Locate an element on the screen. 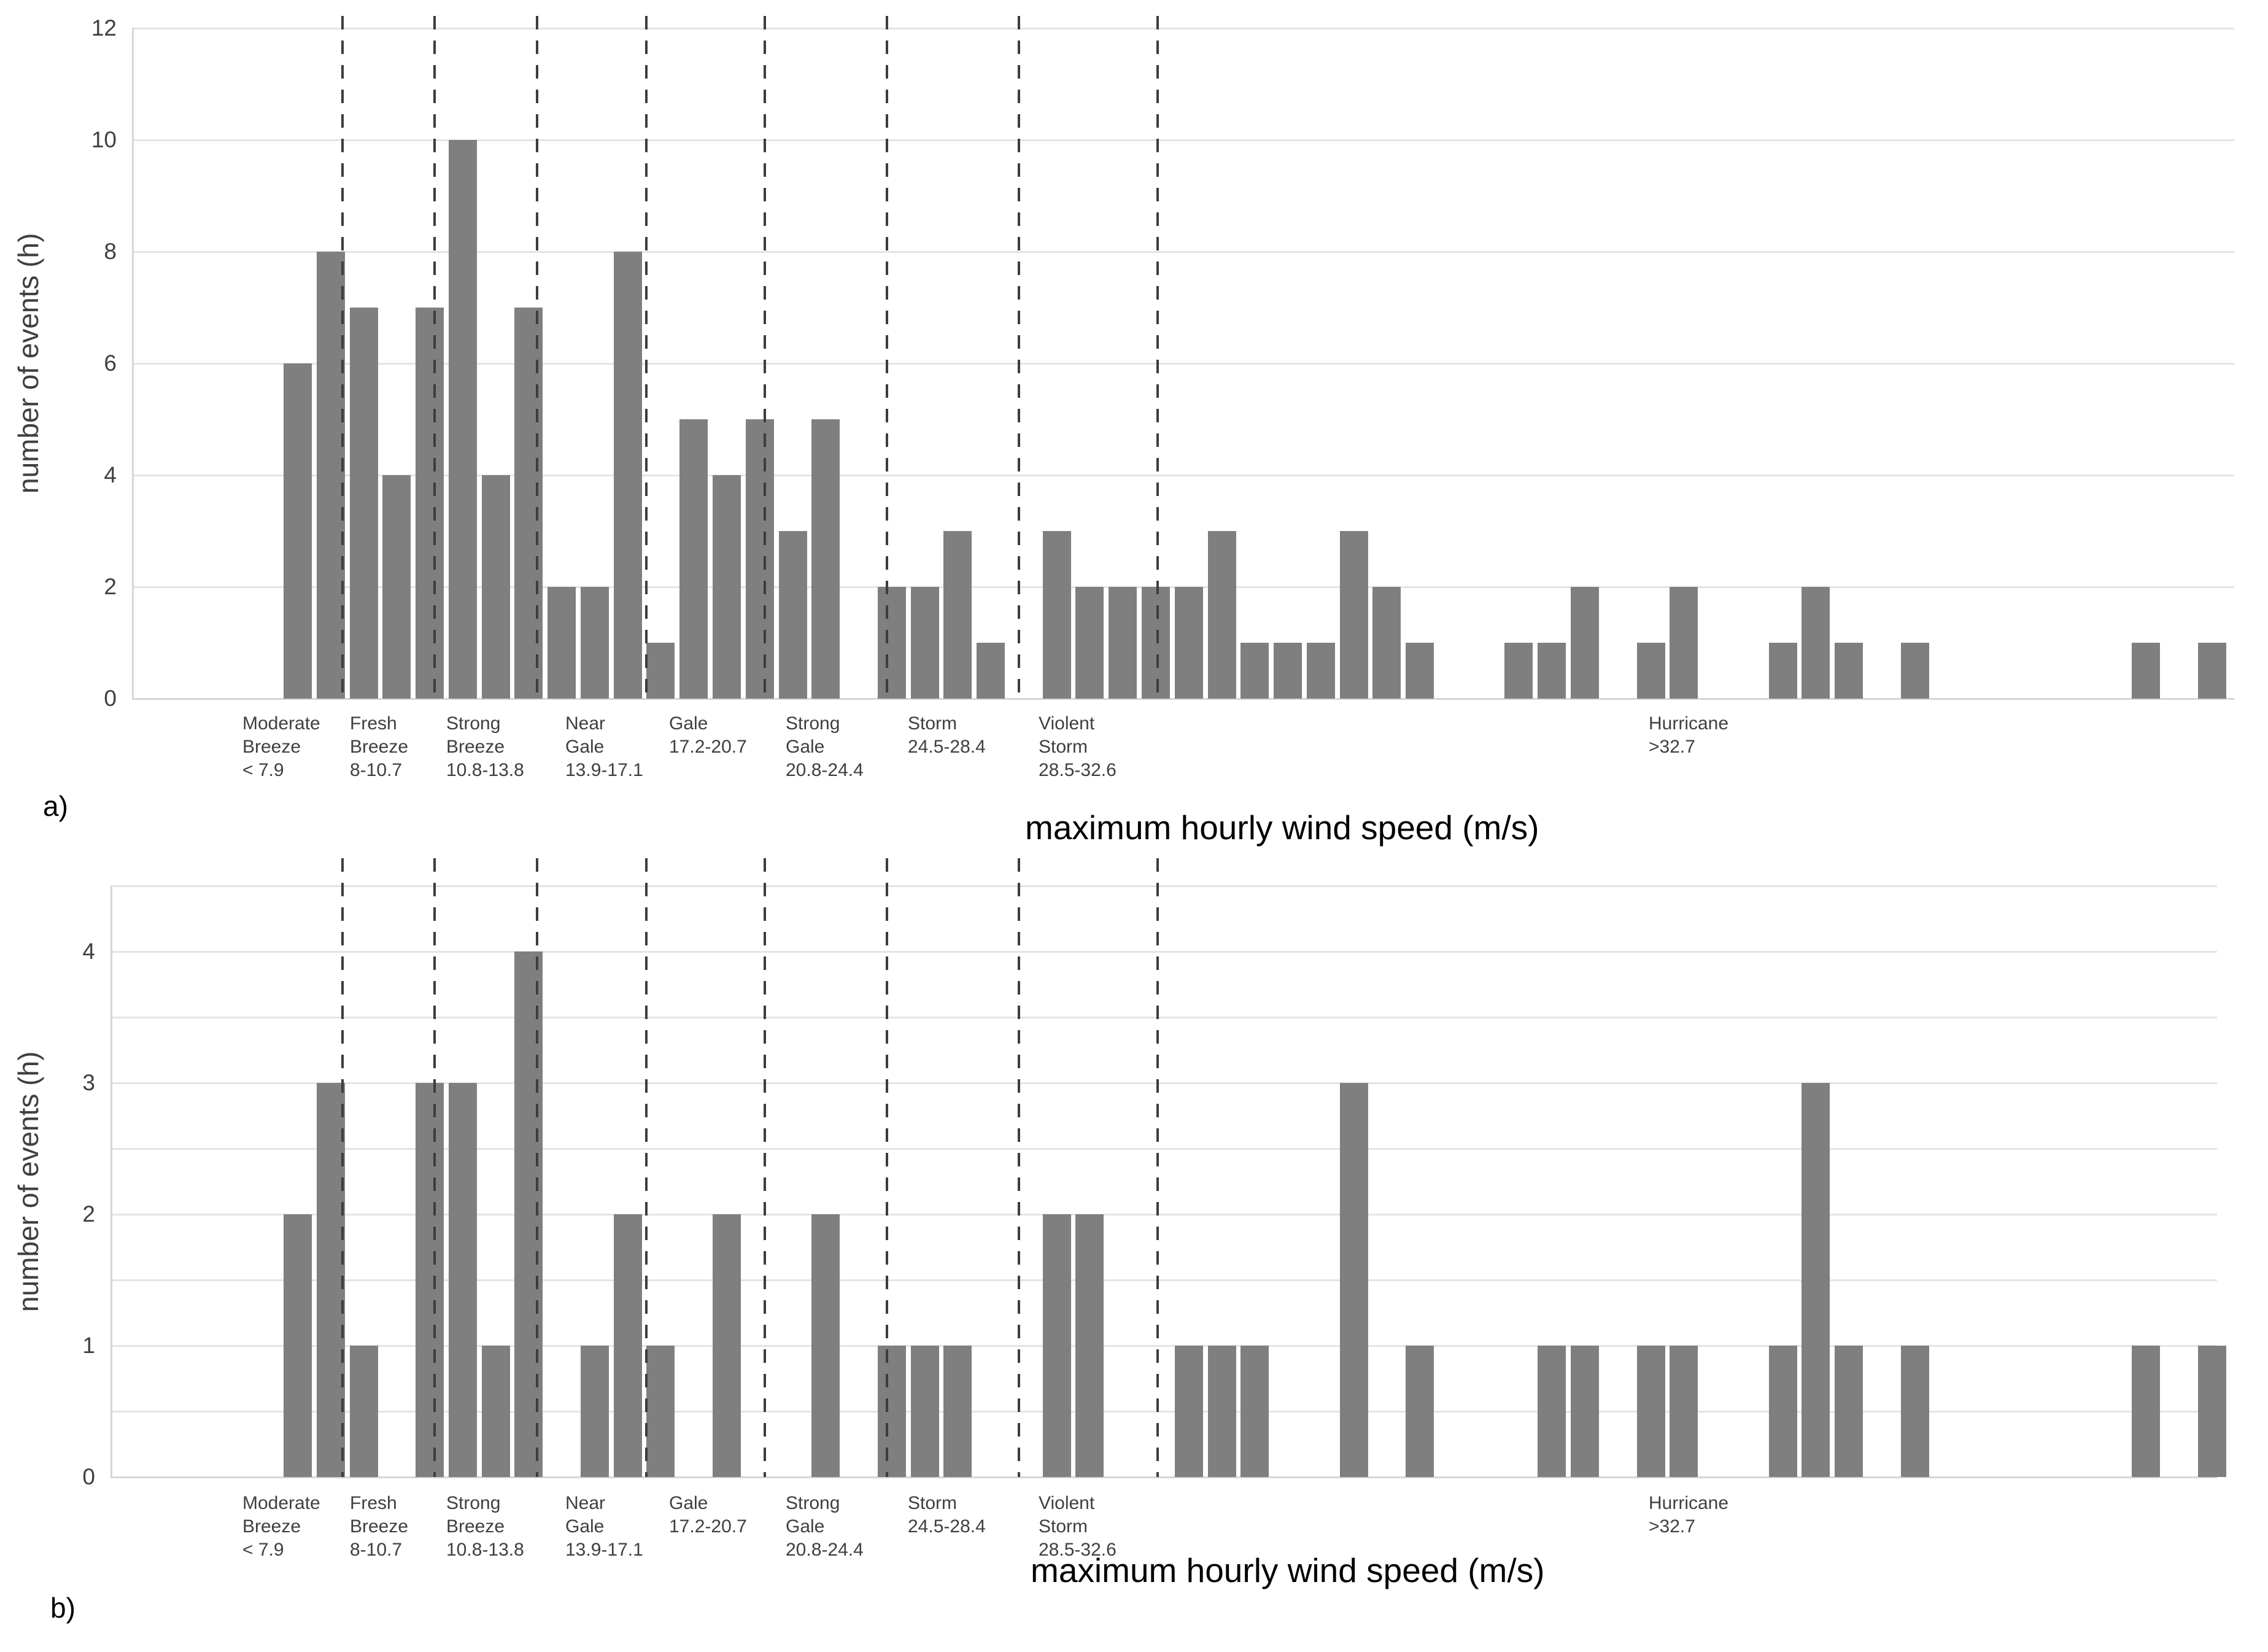  y-tick-label: 12 is located at coordinates (104, 28).